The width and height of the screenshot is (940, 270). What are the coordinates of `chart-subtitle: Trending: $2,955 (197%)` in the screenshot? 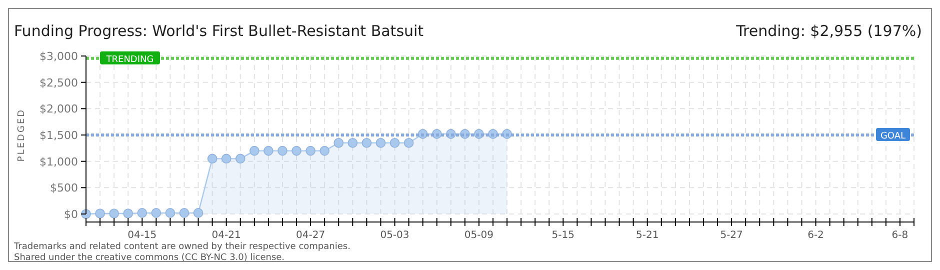 It's located at (828, 31).